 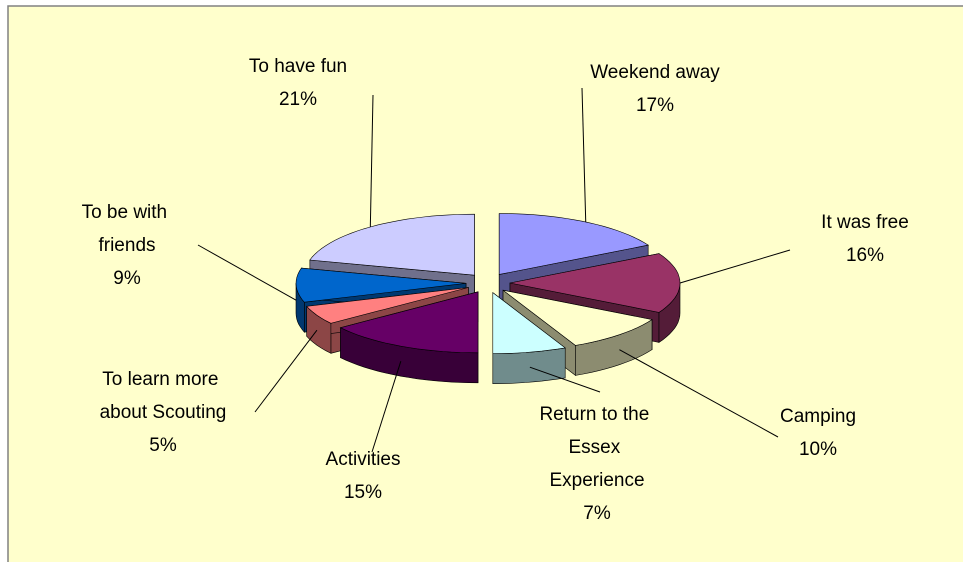 I want to click on label-line: To have fun, so click(x=298, y=66).